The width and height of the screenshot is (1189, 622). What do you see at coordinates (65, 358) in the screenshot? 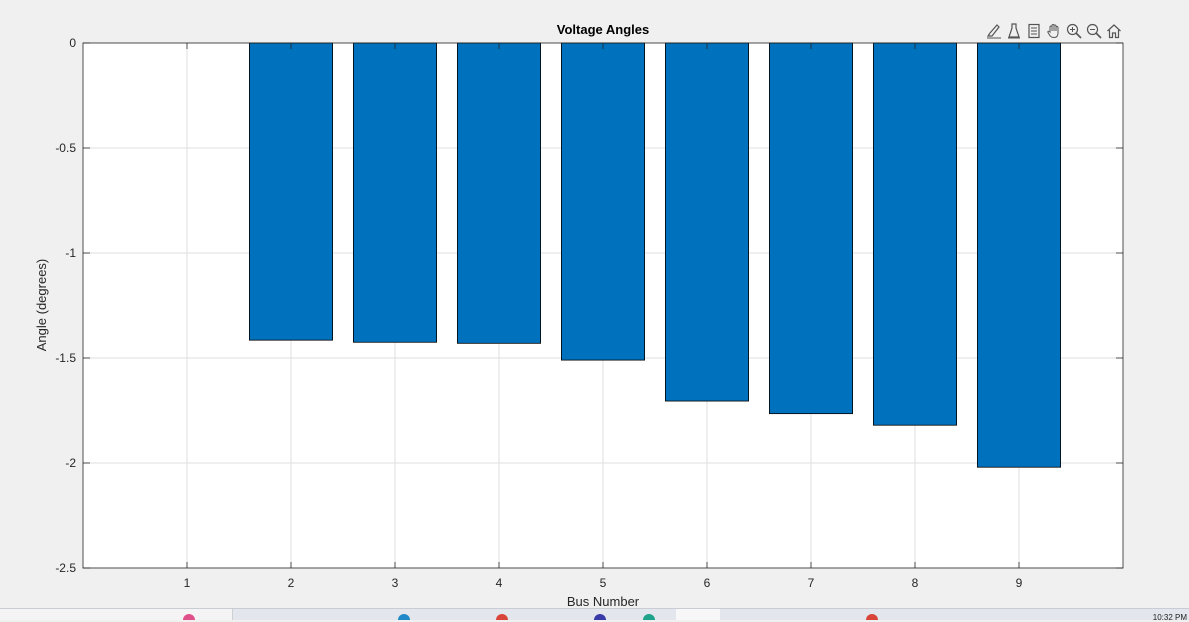
I see `y-tick-label: -1.5` at bounding box center [65, 358].